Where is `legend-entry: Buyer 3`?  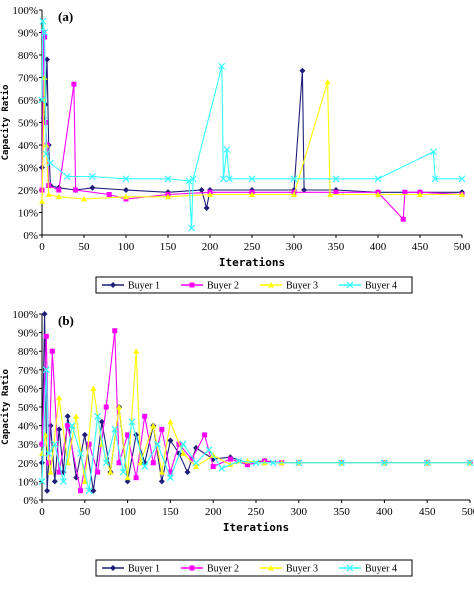
legend-entry: Buyer 3 is located at coordinates (289, 569).